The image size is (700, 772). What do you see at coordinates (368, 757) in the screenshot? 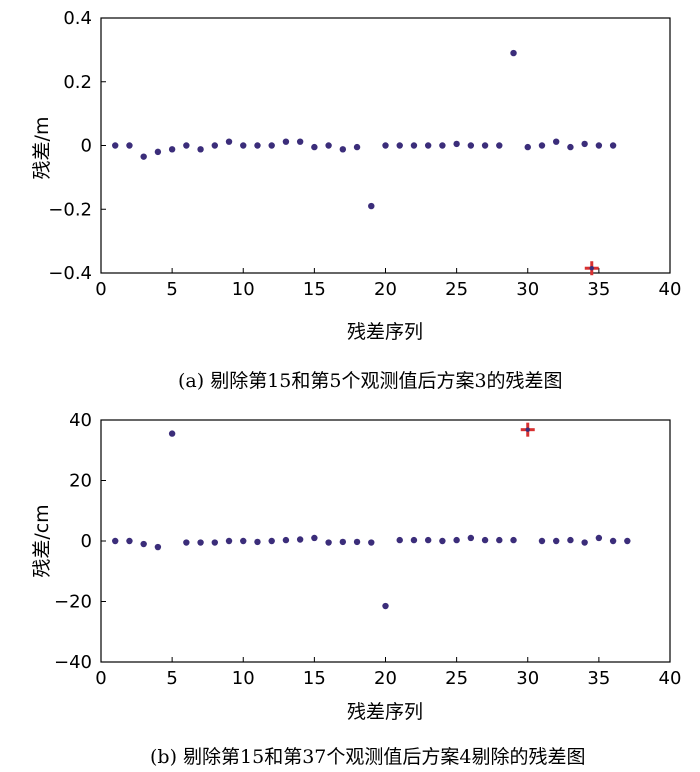
I see `caption-b: (b) 剔除第15和第37个观测值后方案4剔除的残差图` at bounding box center [368, 757].